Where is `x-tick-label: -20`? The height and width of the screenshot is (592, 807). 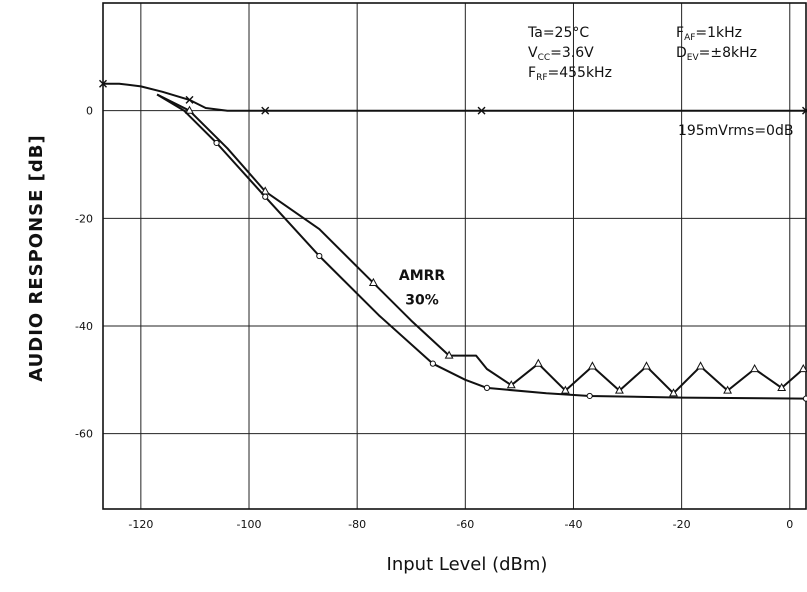
x-tick-label: -20 is located at coordinates (682, 524).